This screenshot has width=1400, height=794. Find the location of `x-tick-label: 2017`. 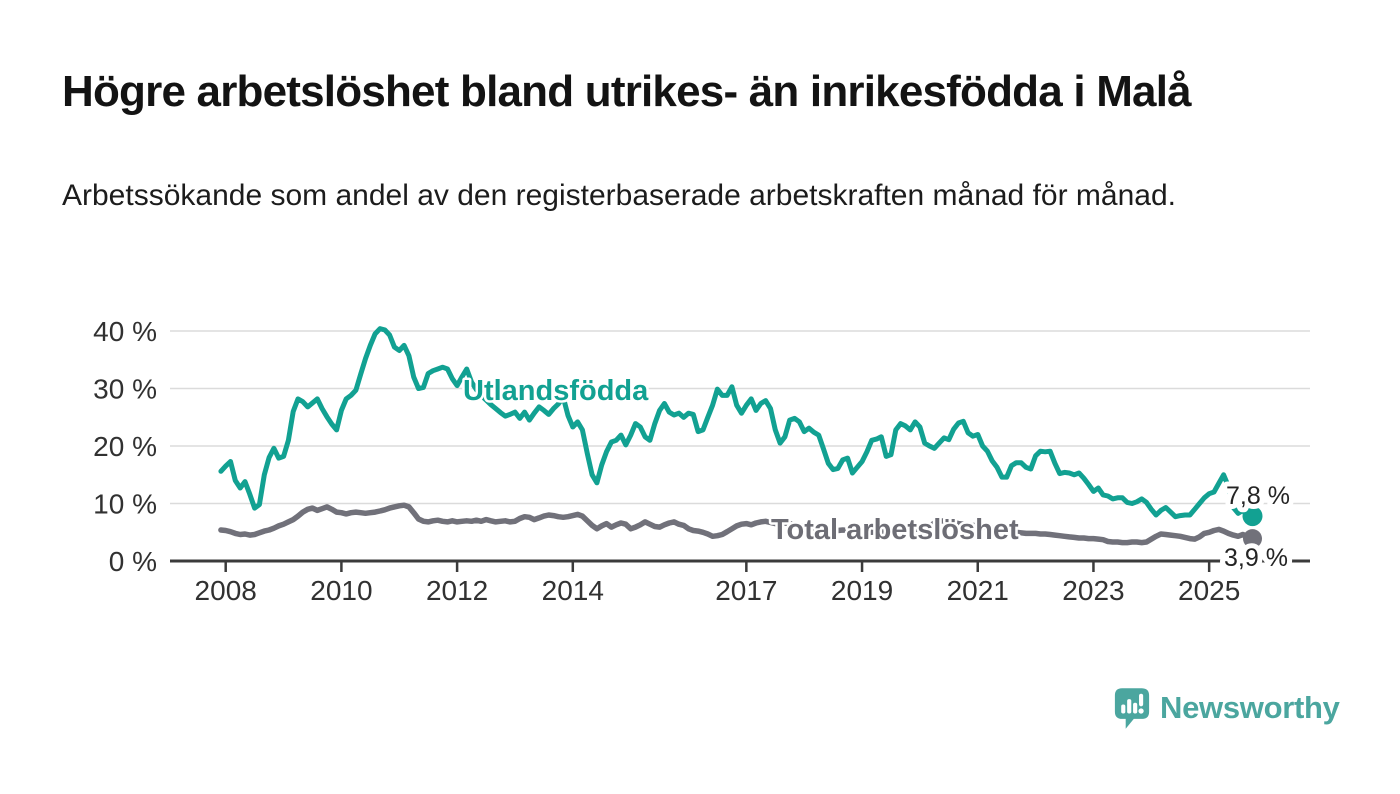

x-tick-label: 2017 is located at coordinates (746, 590).